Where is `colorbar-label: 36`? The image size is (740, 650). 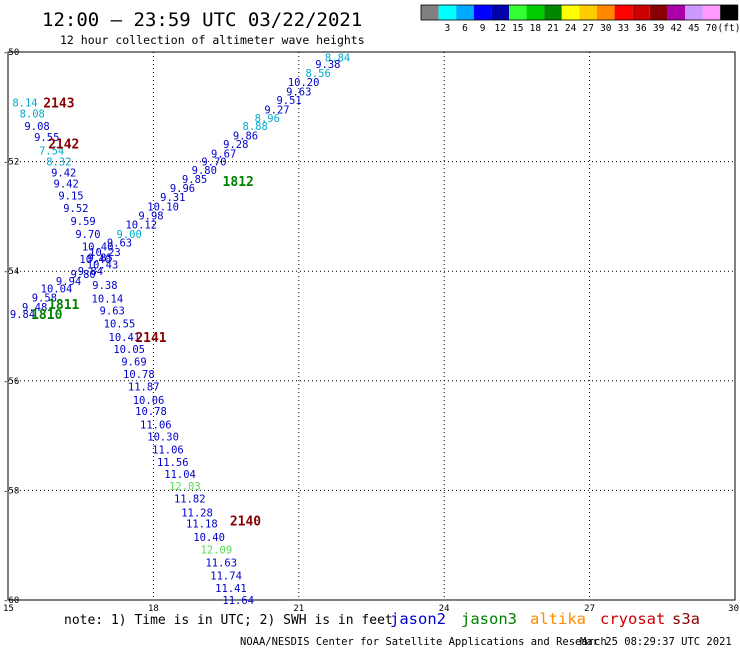
colorbar-label: 36 is located at coordinates (641, 28).